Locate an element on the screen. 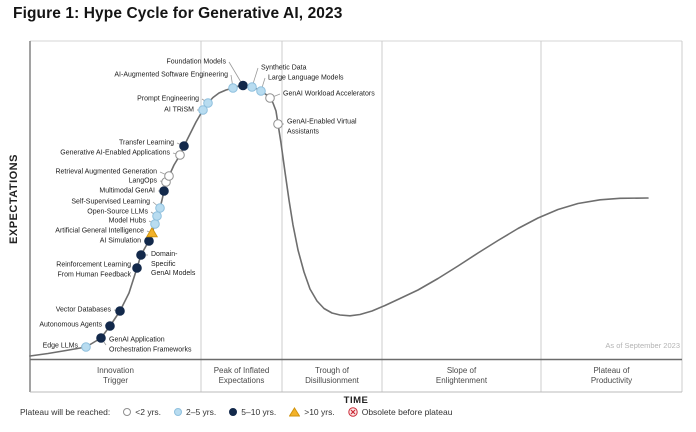 This screenshot has height=432, width=696. point-label: Autonomous Agents is located at coordinates (70, 325).